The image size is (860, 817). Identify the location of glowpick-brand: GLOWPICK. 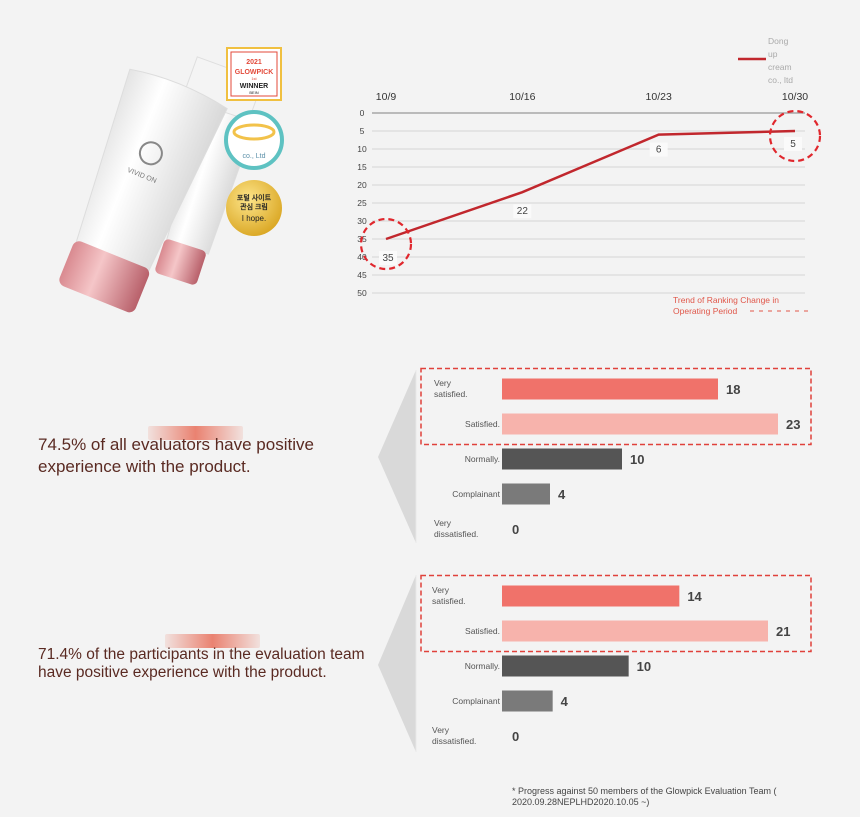
(254, 72).